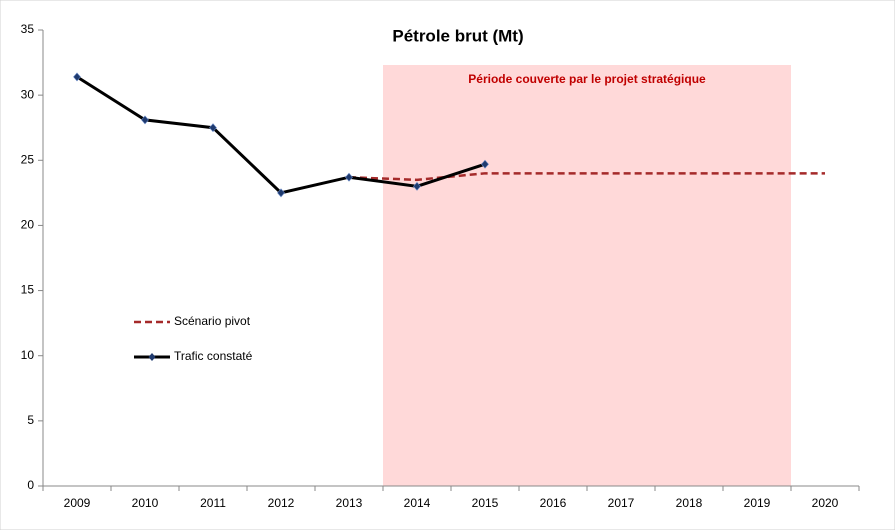 This screenshot has height=530, width=895. Describe the element at coordinates (689, 503) in the screenshot. I see `x-tick-label: 2018` at that location.